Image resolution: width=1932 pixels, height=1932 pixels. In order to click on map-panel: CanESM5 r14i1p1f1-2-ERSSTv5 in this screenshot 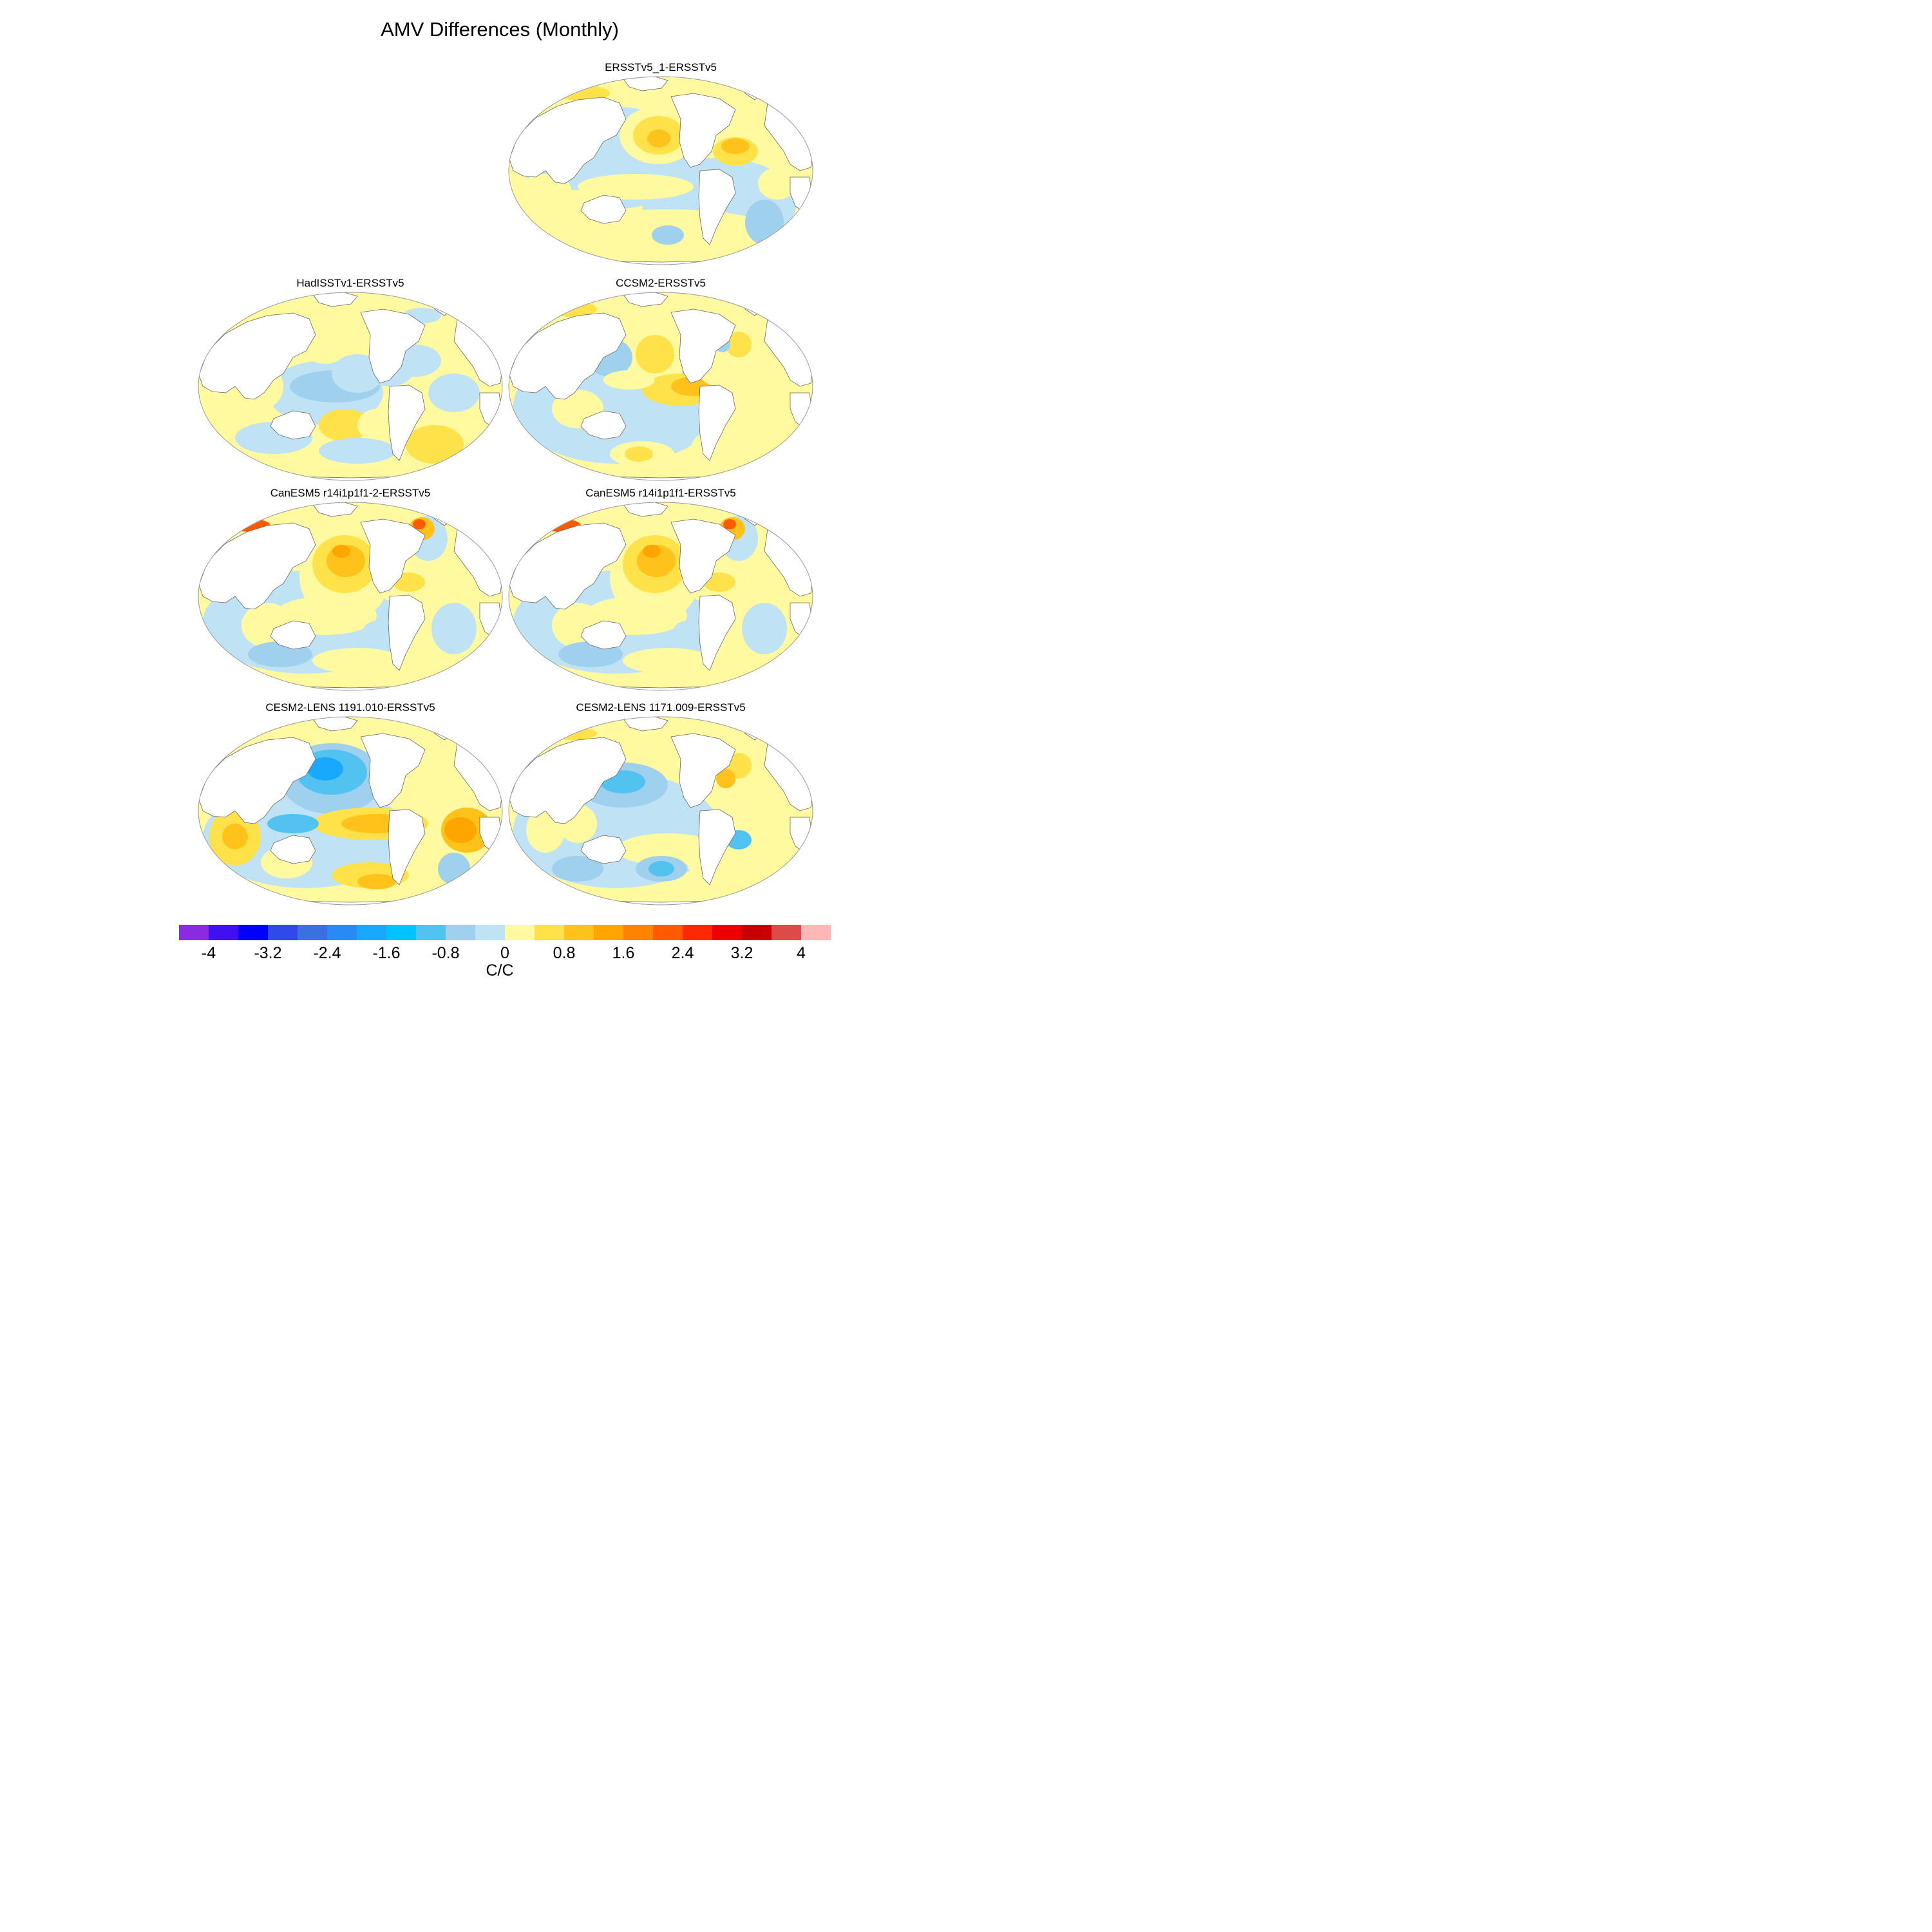, I will do `click(350, 593)`.